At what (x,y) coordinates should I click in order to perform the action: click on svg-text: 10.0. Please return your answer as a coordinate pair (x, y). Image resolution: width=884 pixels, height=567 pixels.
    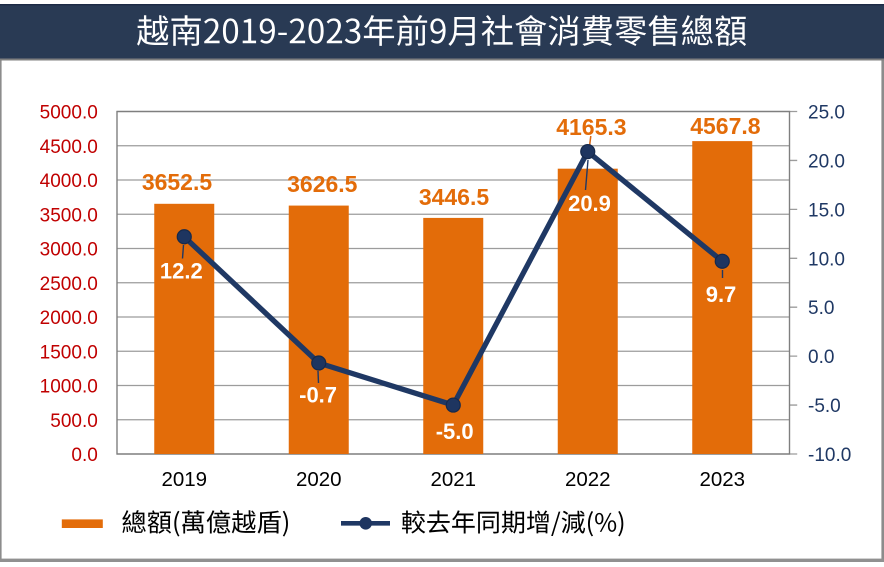
    Looking at the image, I should click on (826, 259).